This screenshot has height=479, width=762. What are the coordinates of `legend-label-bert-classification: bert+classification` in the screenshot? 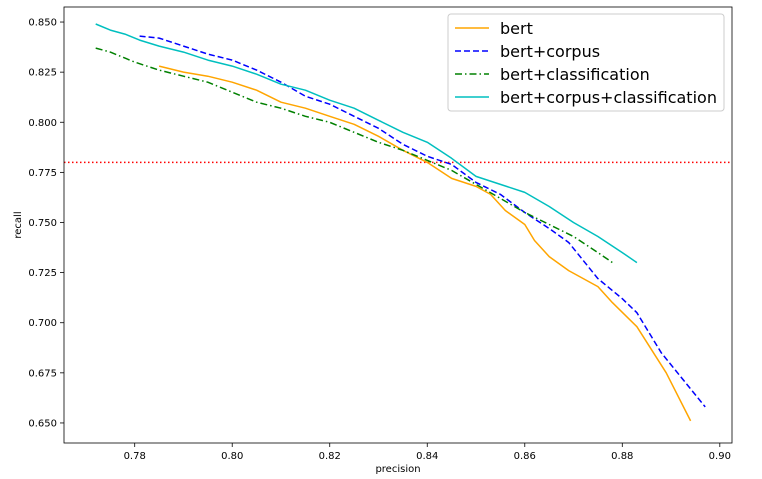 It's located at (575, 74).